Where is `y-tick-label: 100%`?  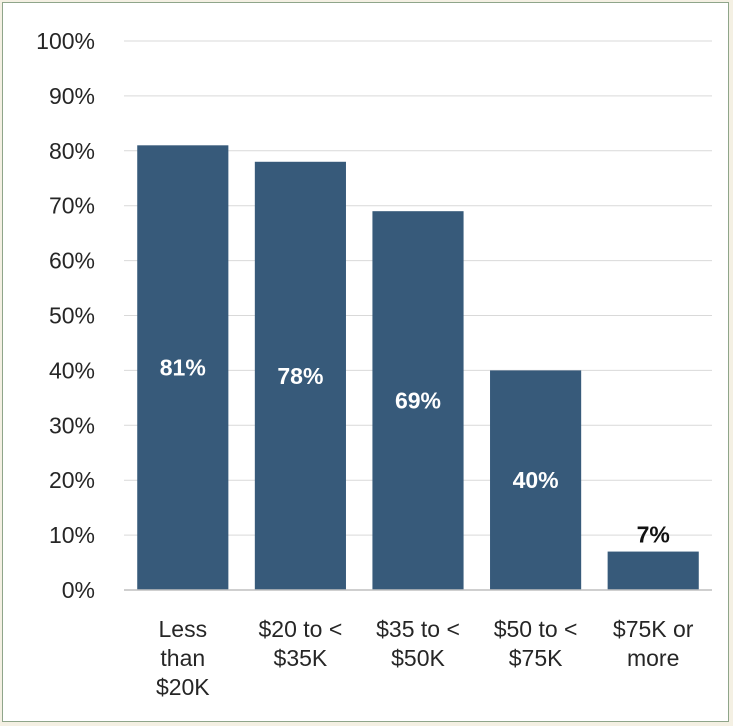
y-tick-label: 100% is located at coordinates (65, 41).